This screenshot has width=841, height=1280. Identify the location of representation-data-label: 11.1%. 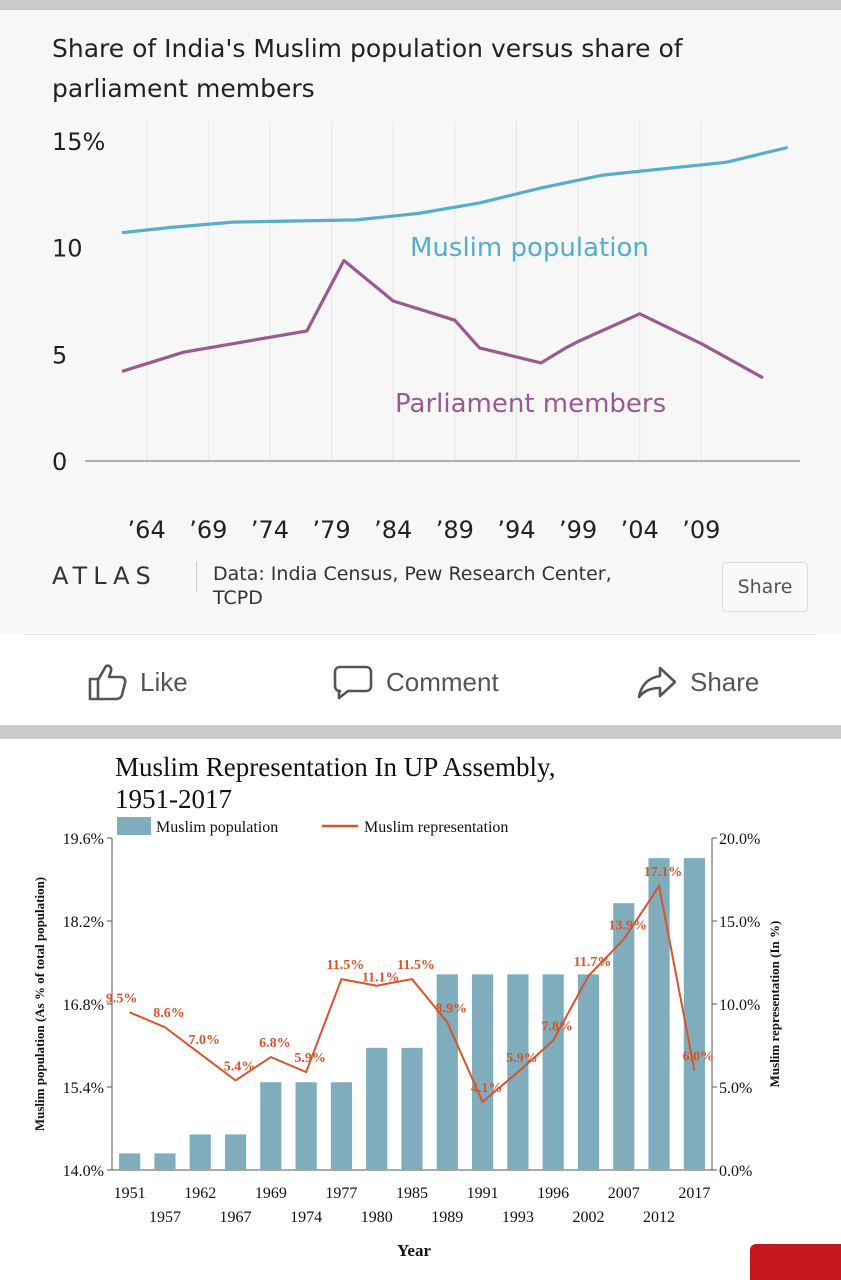
(381, 978).